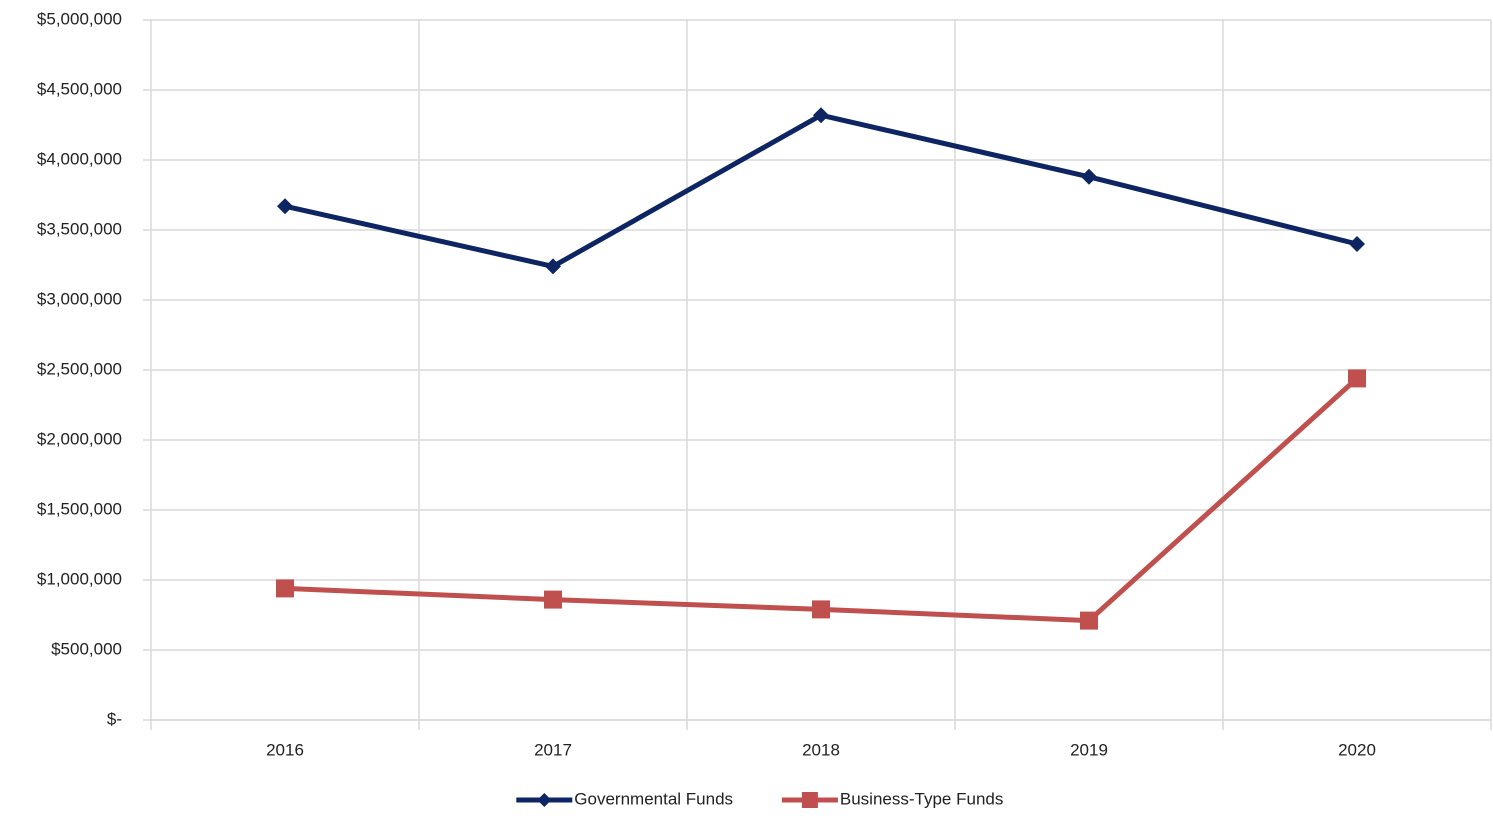 This screenshot has width=1493, height=819. Describe the element at coordinates (821, 749) in the screenshot. I see `x-tick-label: 2018` at that location.